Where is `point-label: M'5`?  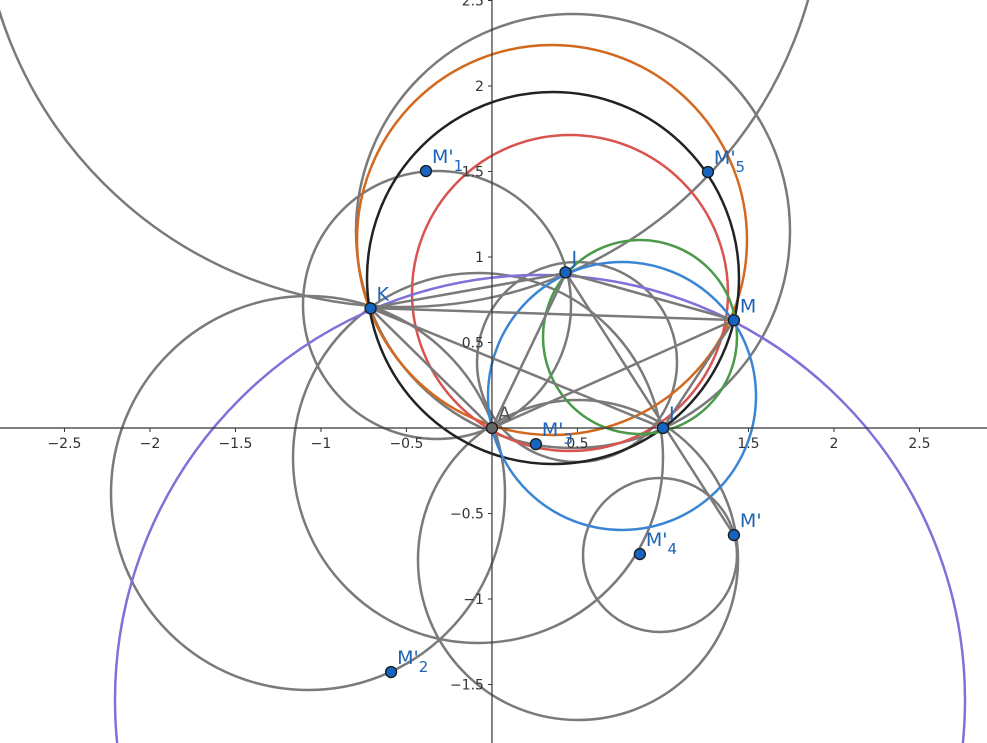 point-label: M'5 is located at coordinates (729, 161).